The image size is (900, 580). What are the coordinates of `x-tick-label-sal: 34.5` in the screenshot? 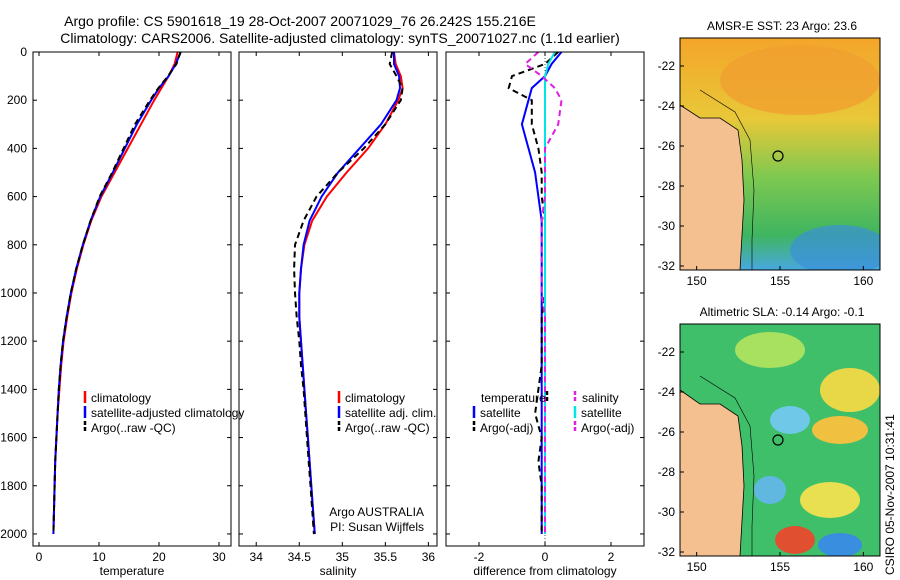 It's located at (300, 557).